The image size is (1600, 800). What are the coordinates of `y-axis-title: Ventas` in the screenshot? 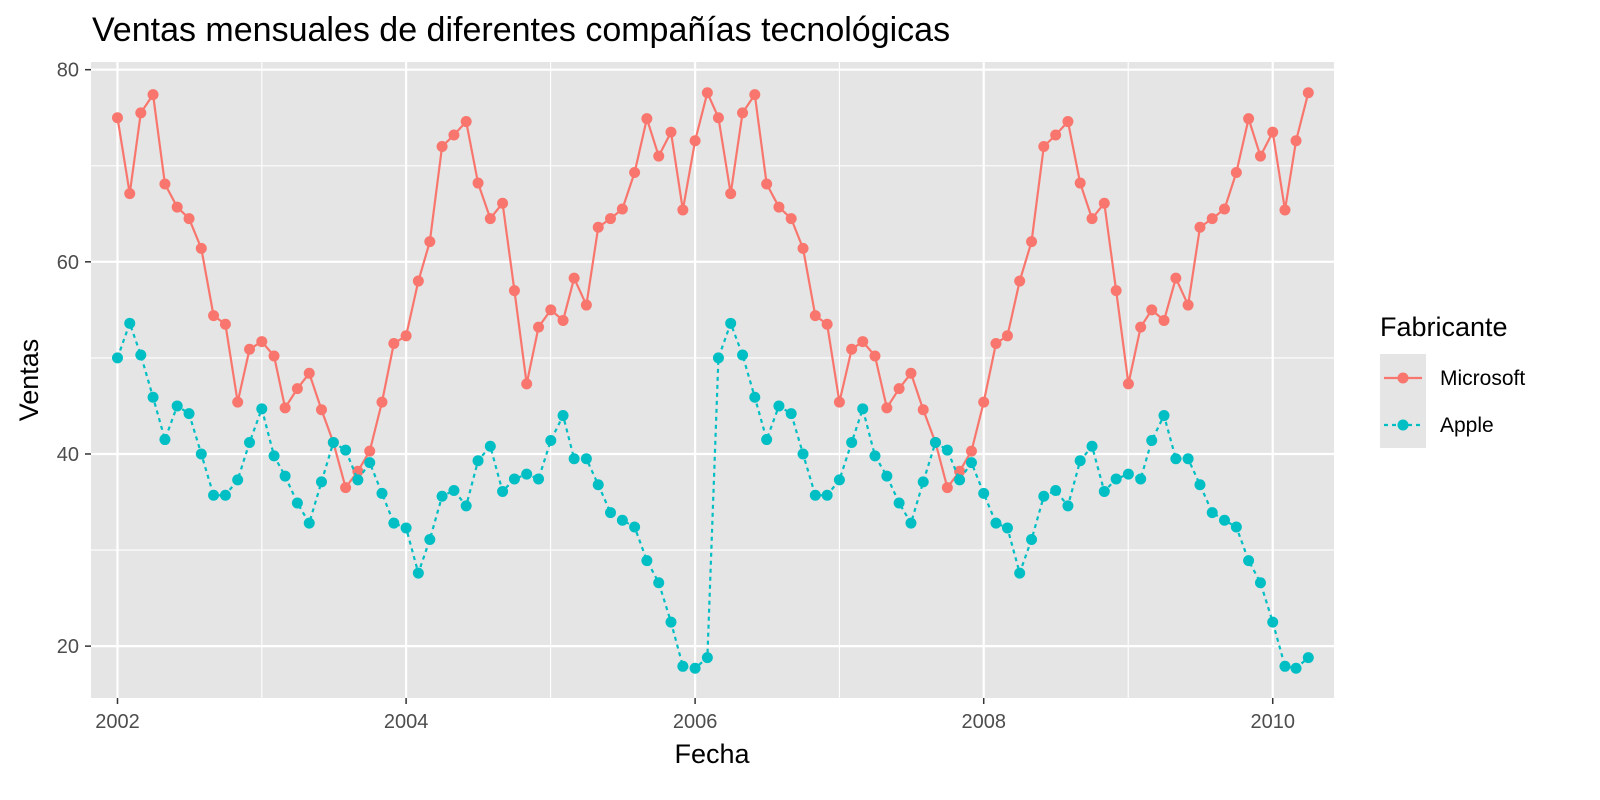 It's located at (29, 380).